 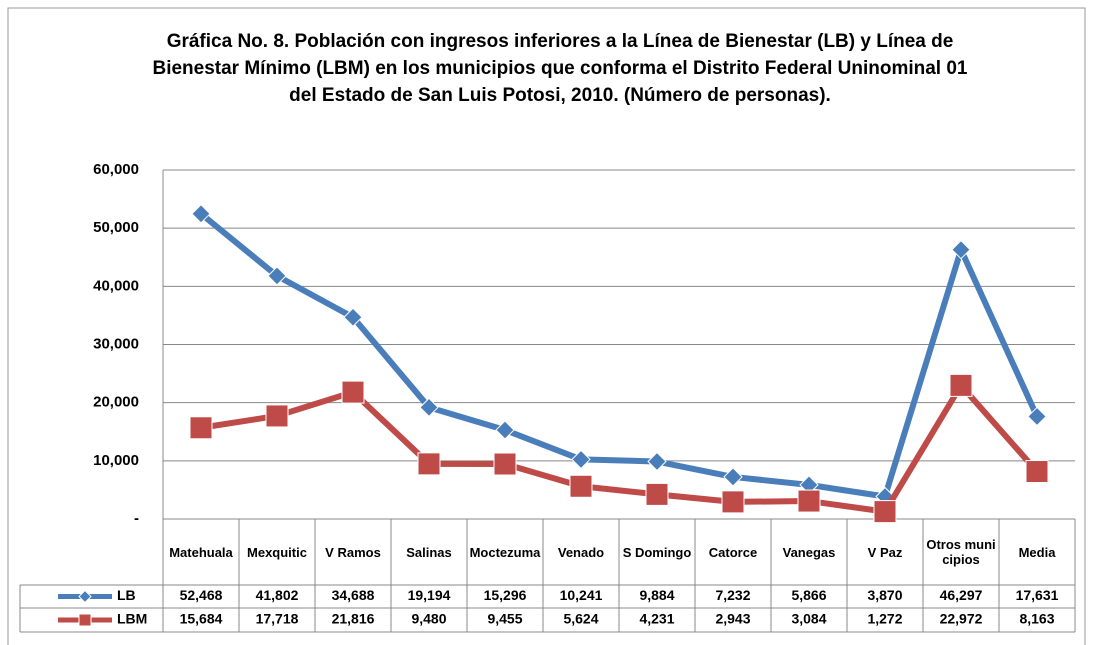 What do you see at coordinates (580, 619) in the screenshot?
I see `data-label: 5,624` at bounding box center [580, 619].